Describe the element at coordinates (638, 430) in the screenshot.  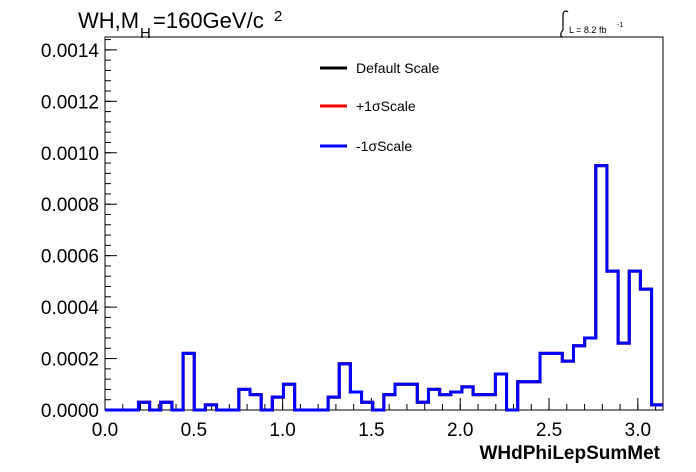
I see `x-tick-label: 3.0` at that location.